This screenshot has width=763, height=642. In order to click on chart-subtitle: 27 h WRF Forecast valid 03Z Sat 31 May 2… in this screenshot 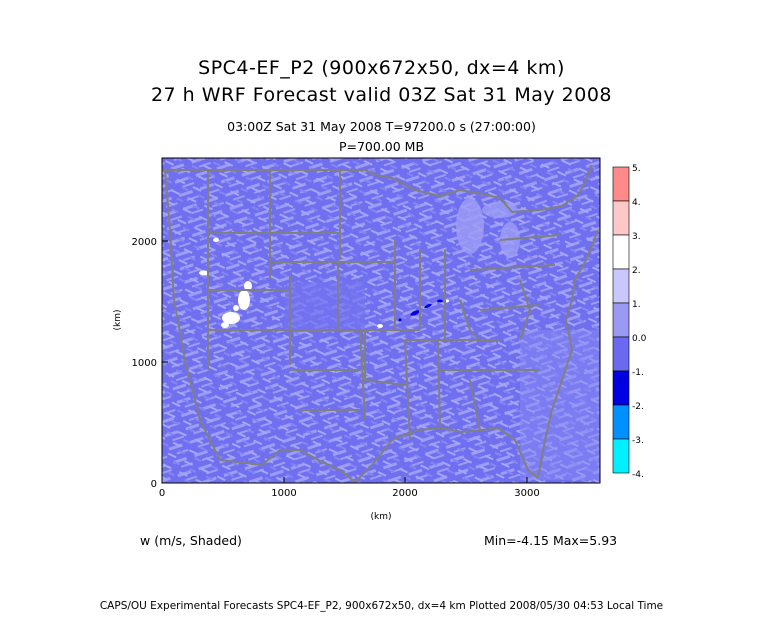, I will do `click(381, 95)`.